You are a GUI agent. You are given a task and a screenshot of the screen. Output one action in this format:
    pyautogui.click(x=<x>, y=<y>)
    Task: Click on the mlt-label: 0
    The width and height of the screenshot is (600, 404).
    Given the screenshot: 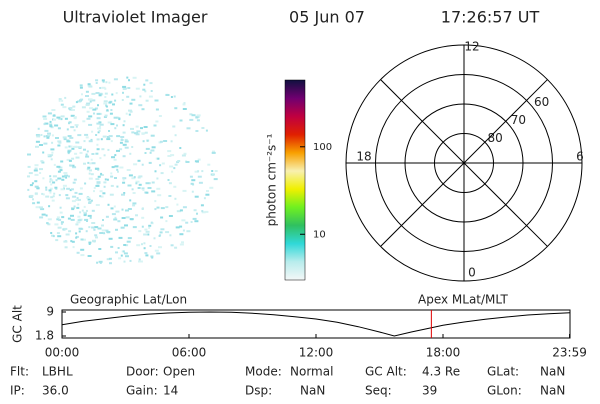 What is the action you would take?
    pyautogui.click(x=472, y=273)
    